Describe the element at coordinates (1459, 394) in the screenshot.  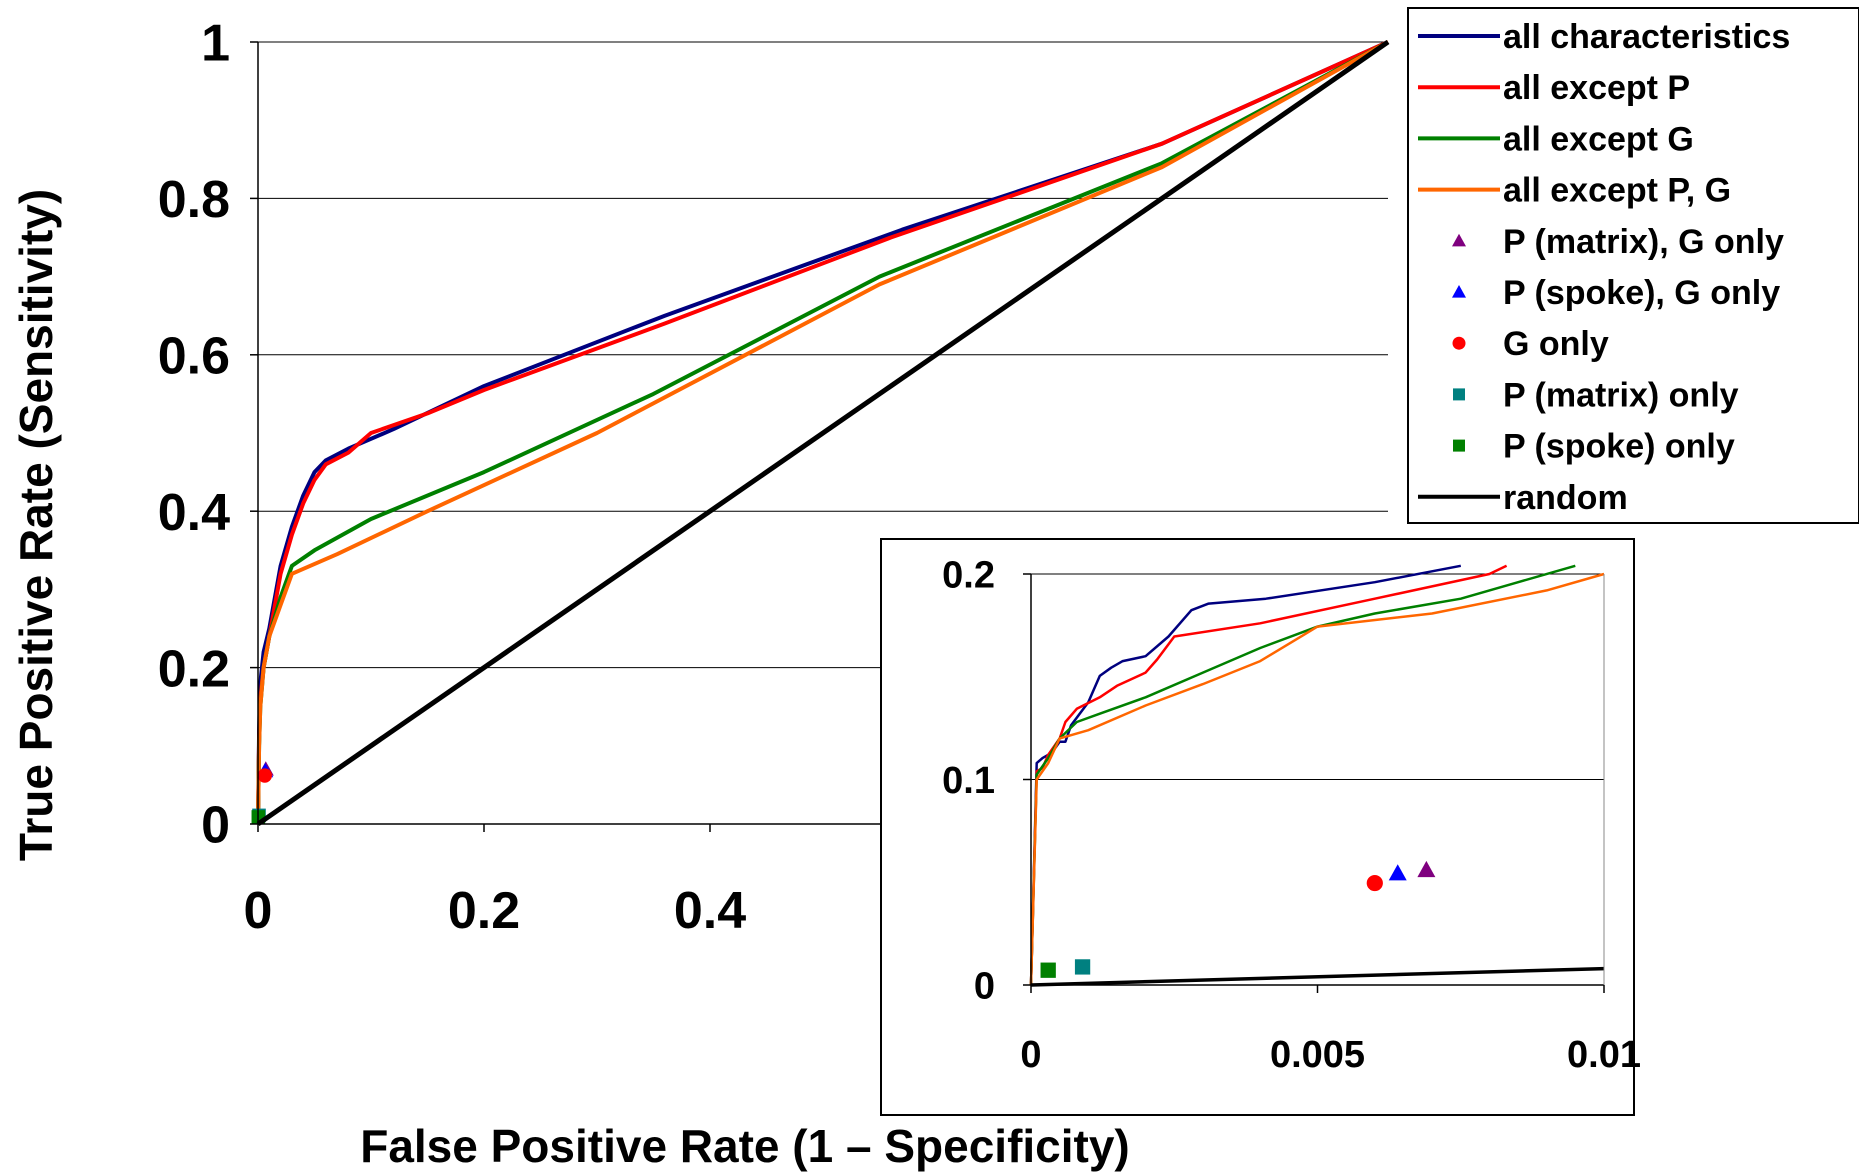
I see `legend-p-matrix-only-swatch` at that location.